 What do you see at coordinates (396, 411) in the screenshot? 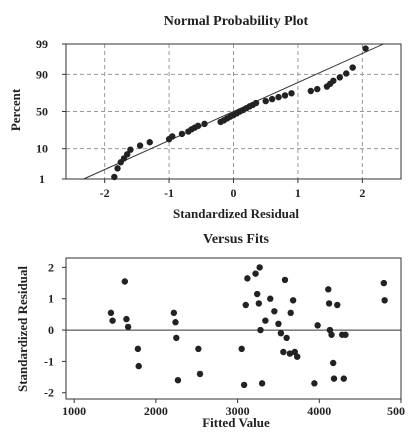
I see `chart2-x-tick-label: 500` at bounding box center [396, 411].